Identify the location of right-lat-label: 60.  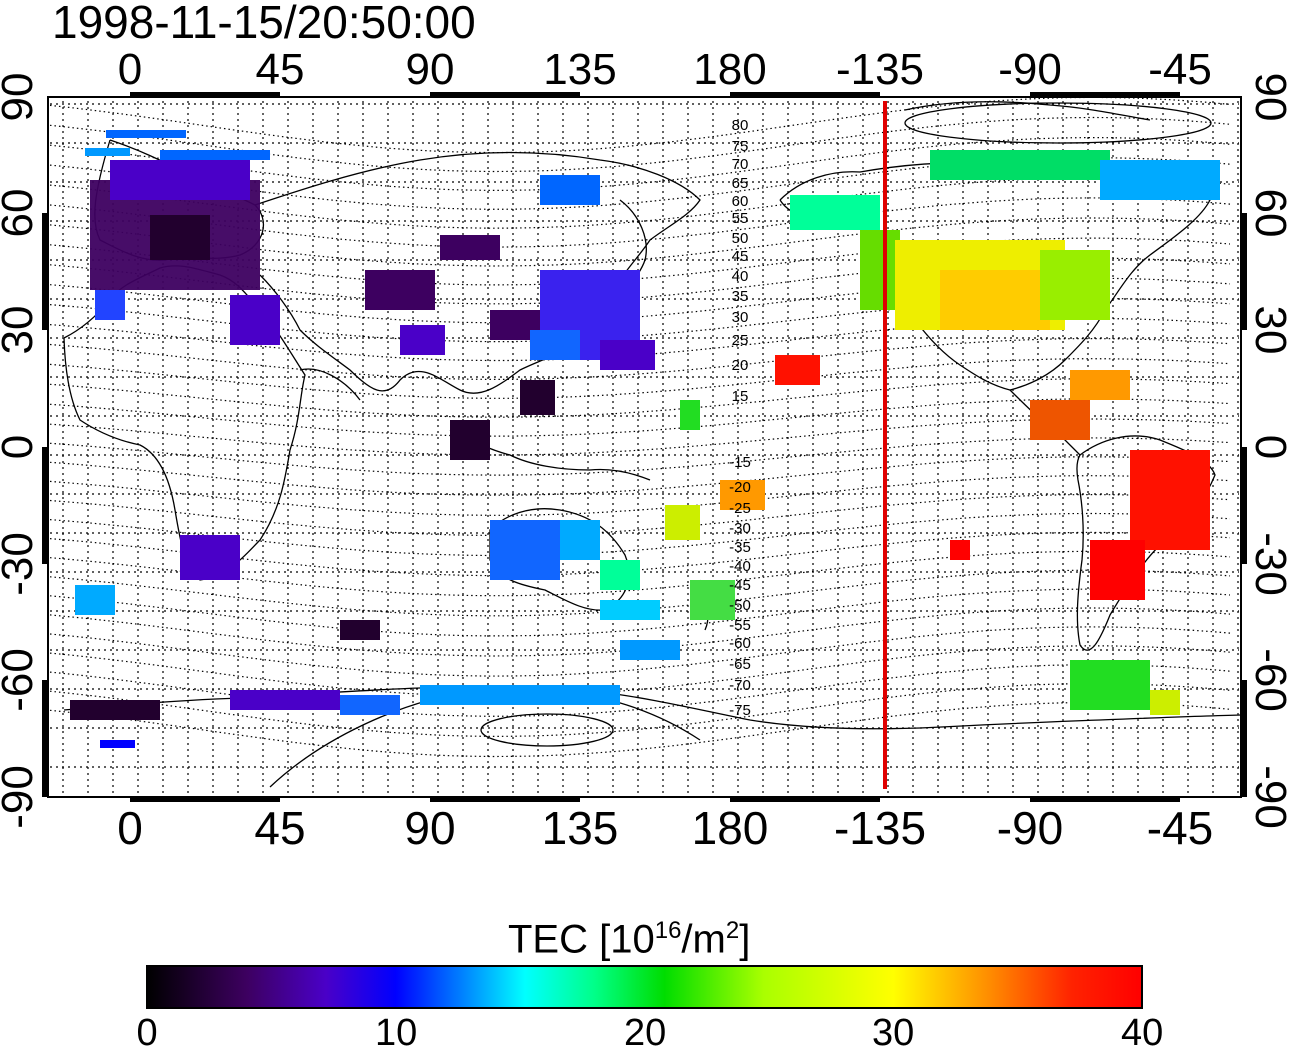
(1269, 213).